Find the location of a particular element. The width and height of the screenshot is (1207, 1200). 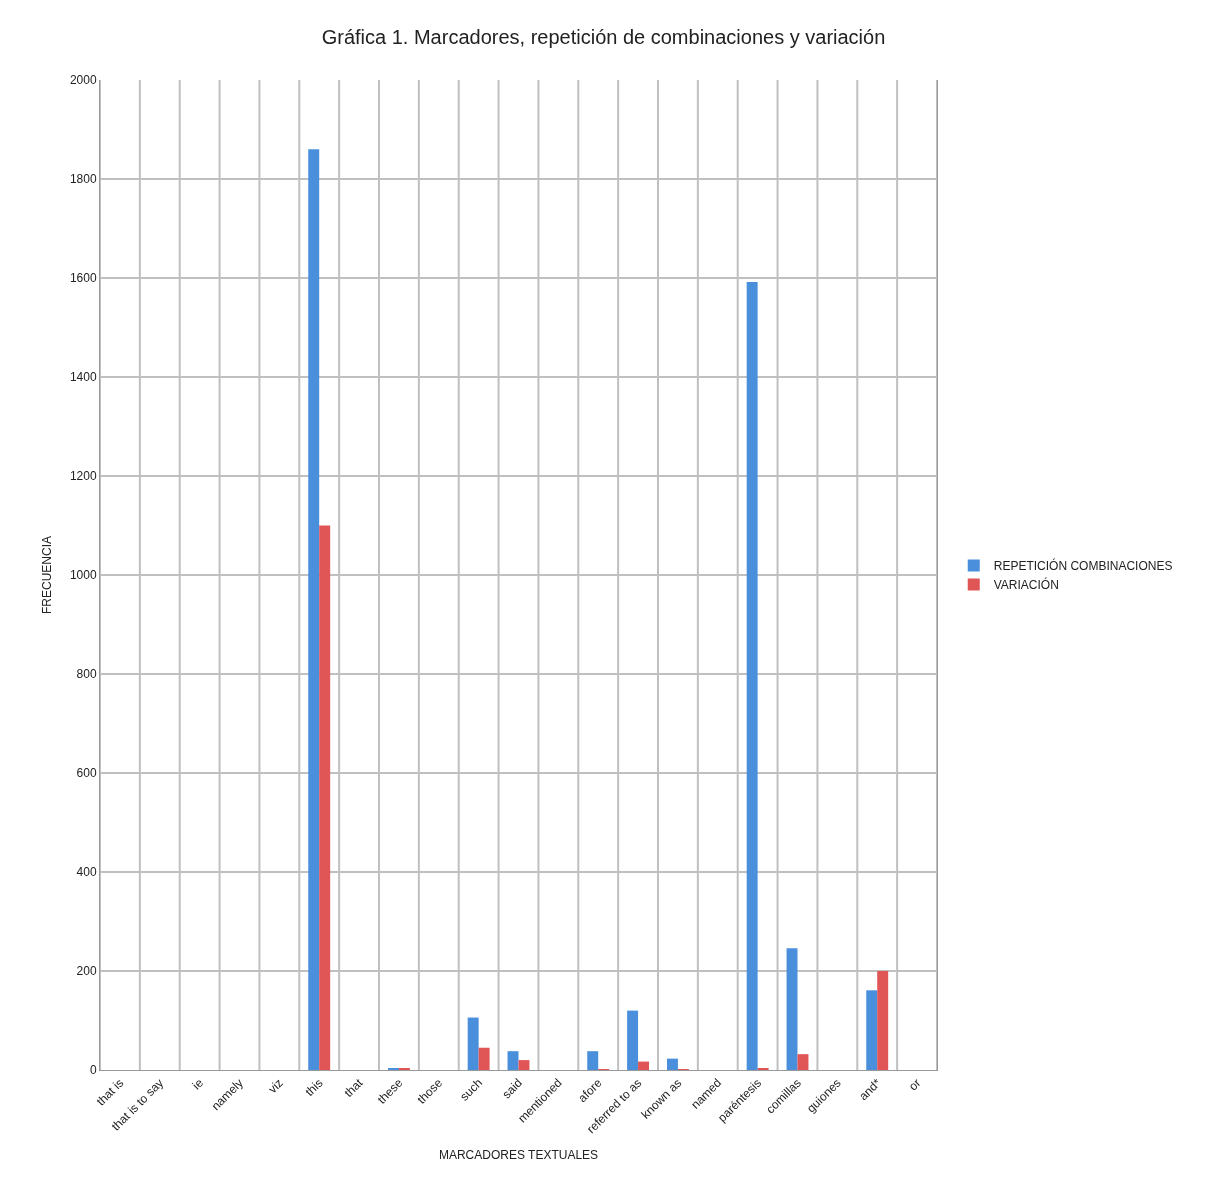

y-tick-label: 2000 is located at coordinates (83, 80).